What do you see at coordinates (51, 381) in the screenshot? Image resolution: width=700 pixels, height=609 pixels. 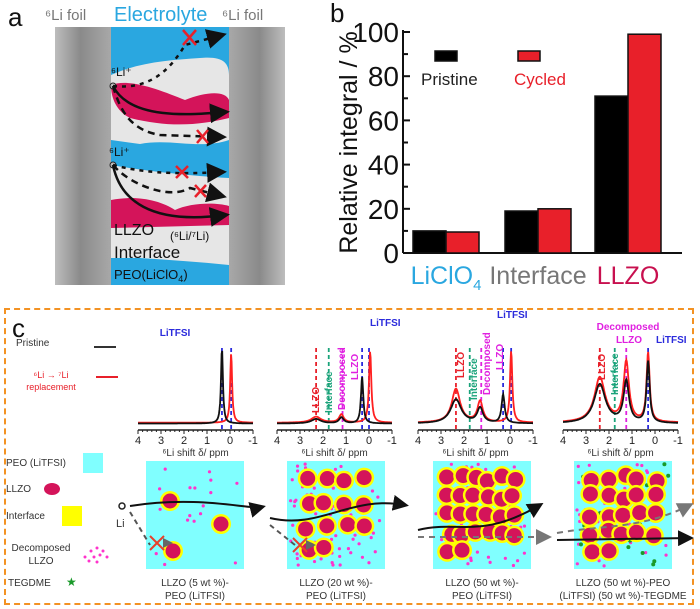 I see `legend-replacement-label: ⁶Li → ⁷Li replacement` at bounding box center [51, 381].